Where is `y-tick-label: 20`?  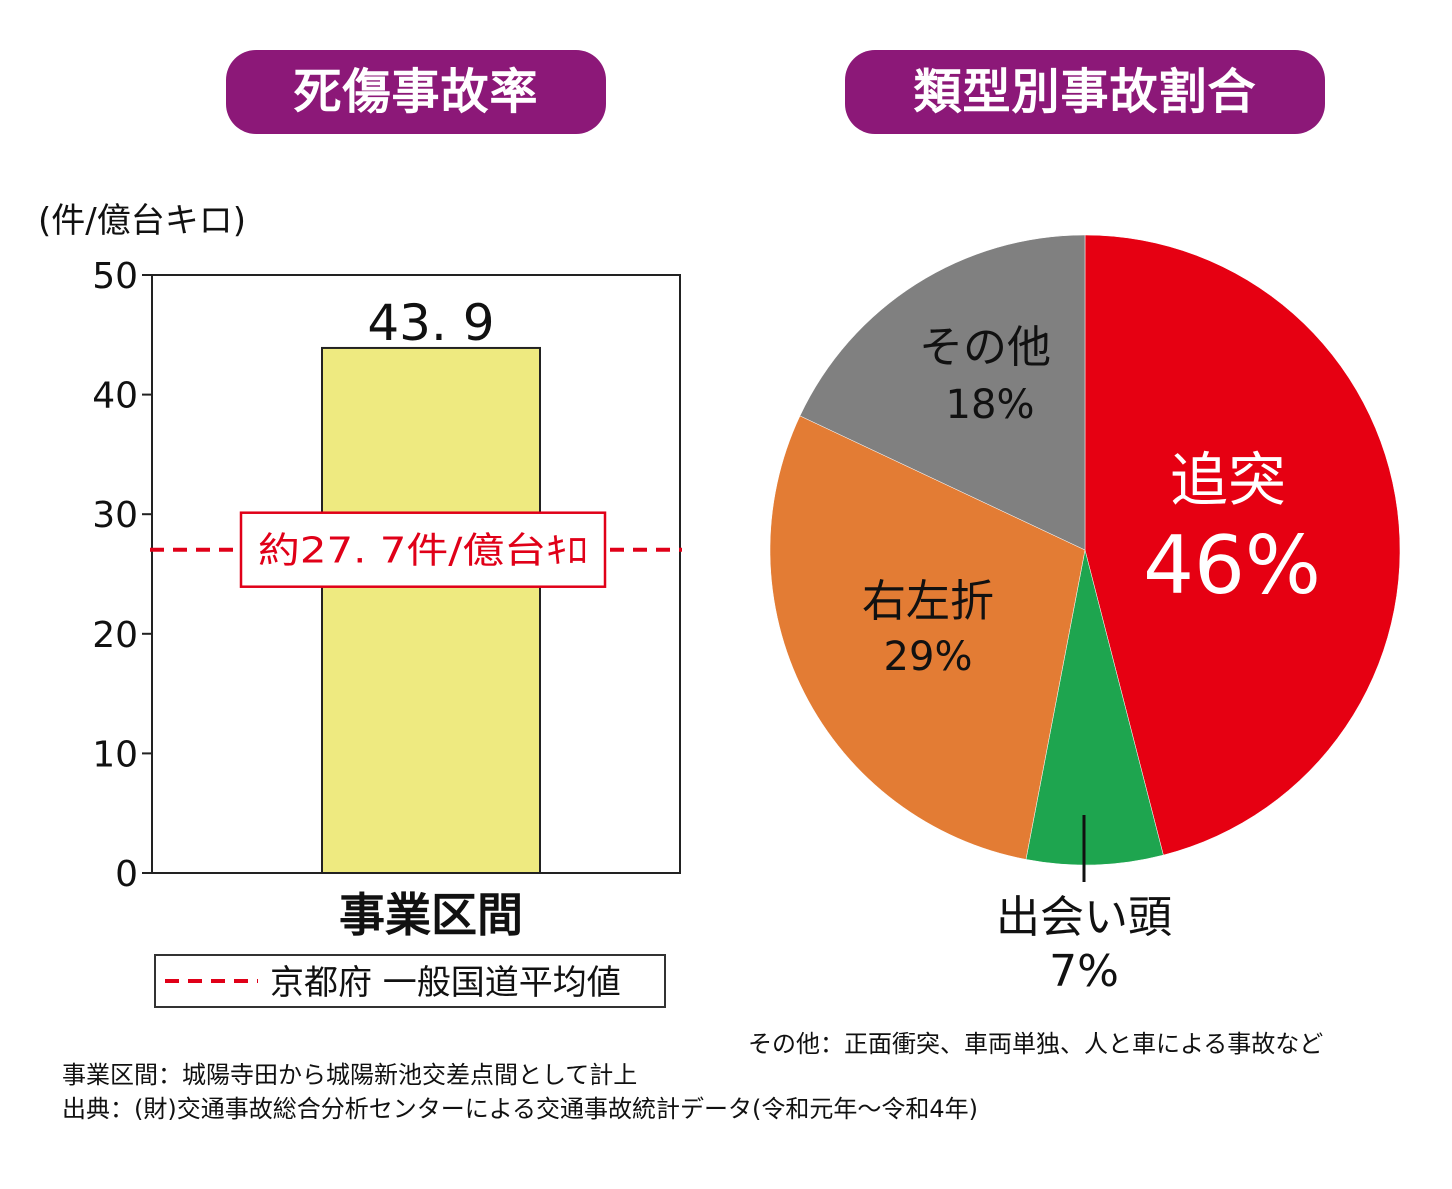
y-tick-label: 20 is located at coordinates (115, 635).